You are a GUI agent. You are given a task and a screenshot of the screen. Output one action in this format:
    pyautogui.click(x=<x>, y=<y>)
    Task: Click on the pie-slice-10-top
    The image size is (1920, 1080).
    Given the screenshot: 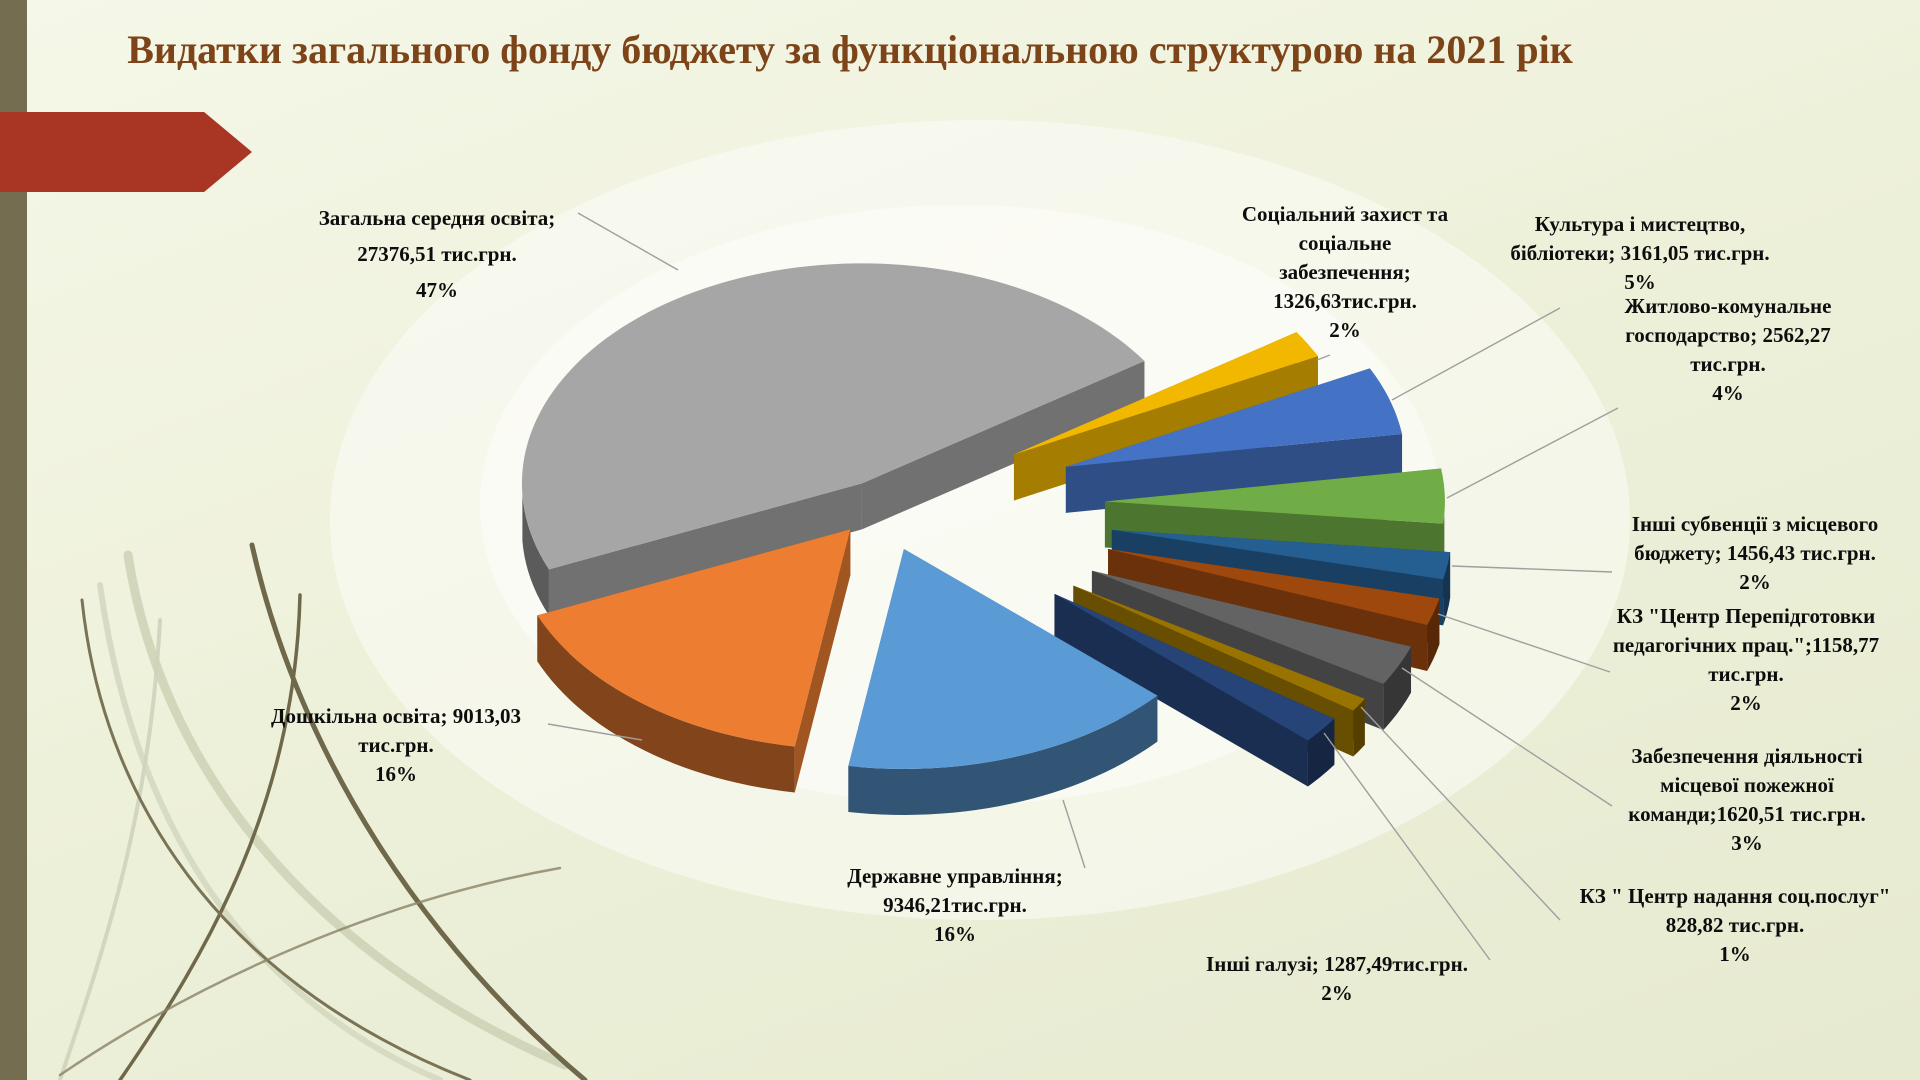 What is the action you would take?
    pyautogui.click(x=694, y=638)
    